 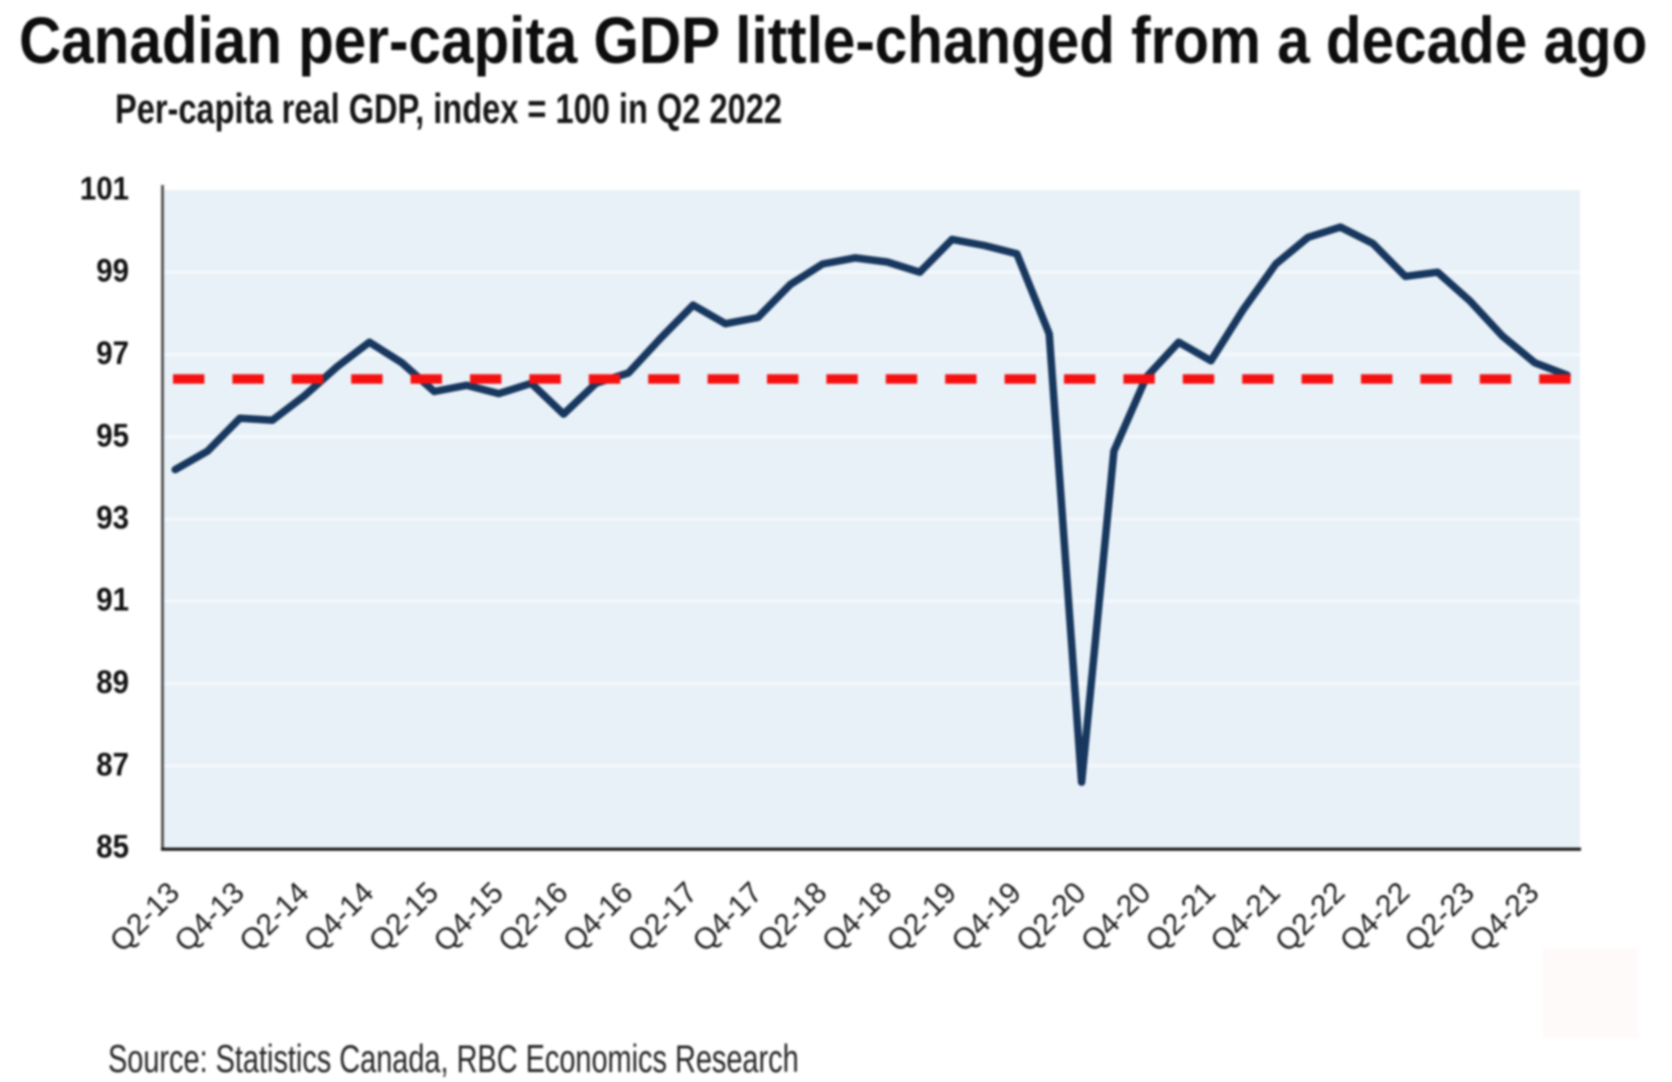 I want to click on svg-text: Q4-19, so click(x=986, y=917).